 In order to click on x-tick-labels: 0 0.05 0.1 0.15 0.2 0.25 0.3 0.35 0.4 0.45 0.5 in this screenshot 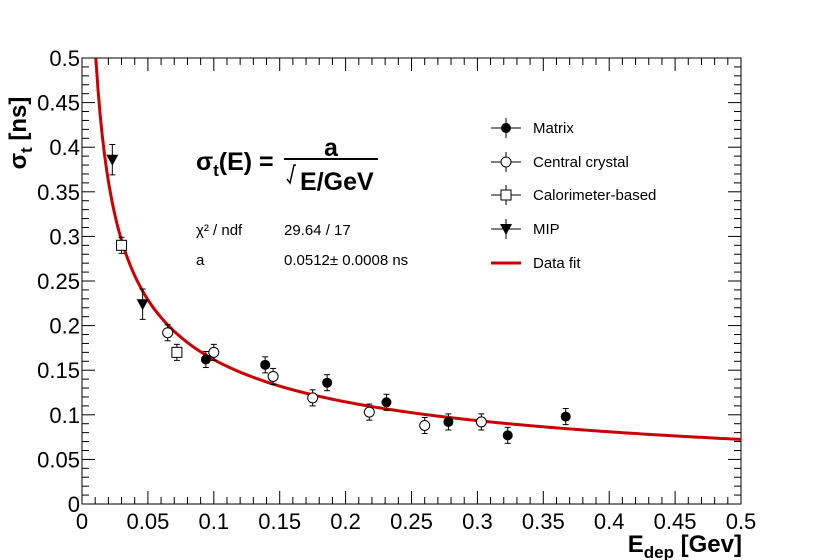, I will do `click(416, 521)`.